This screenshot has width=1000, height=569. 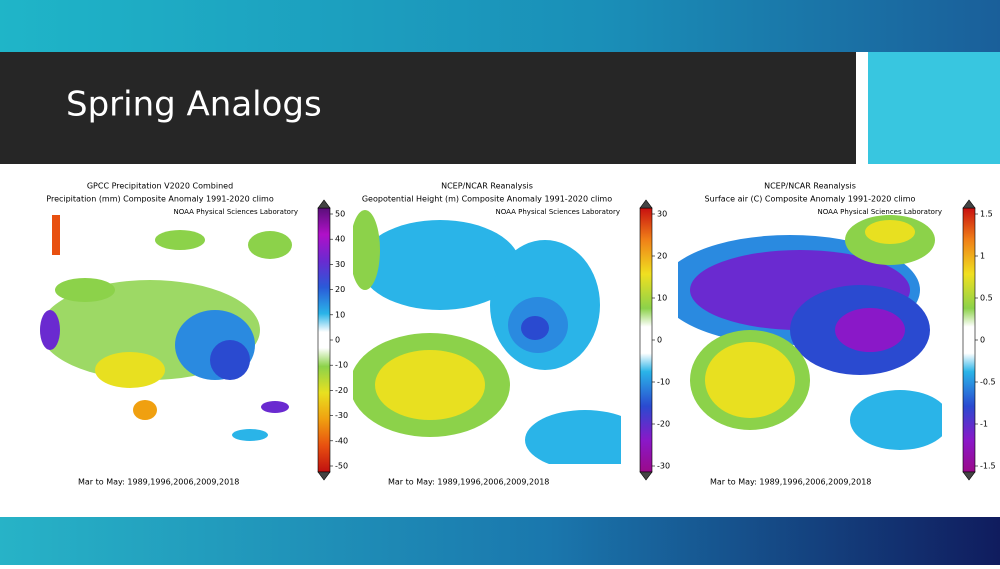 I want to click on colorbar-label: -1.5, so click(x=988, y=466).